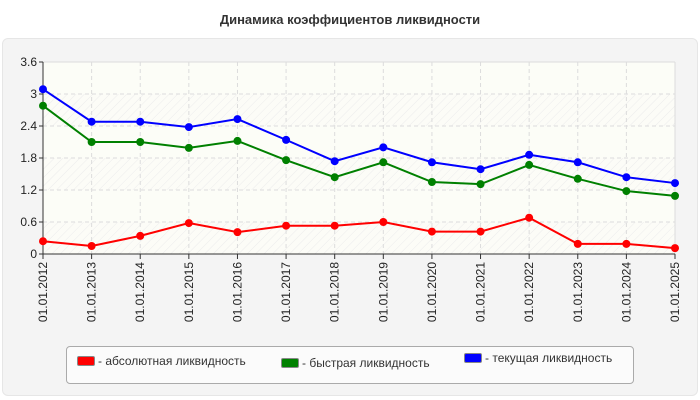 Image resolution: width=700 pixels, height=400 pixels. What do you see at coordinates (28, 222) in the screenshot?
I see `y-tick-label: 0.6` at bounding box center [28, 222].